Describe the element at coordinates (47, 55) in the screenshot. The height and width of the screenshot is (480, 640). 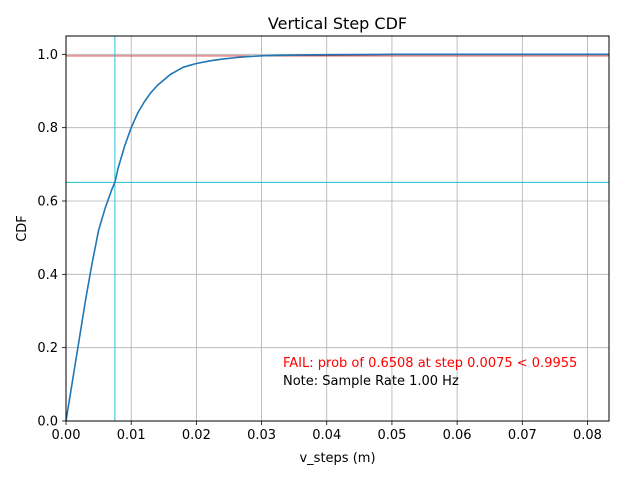
I see `y-tick-label: 1.0` at that location.